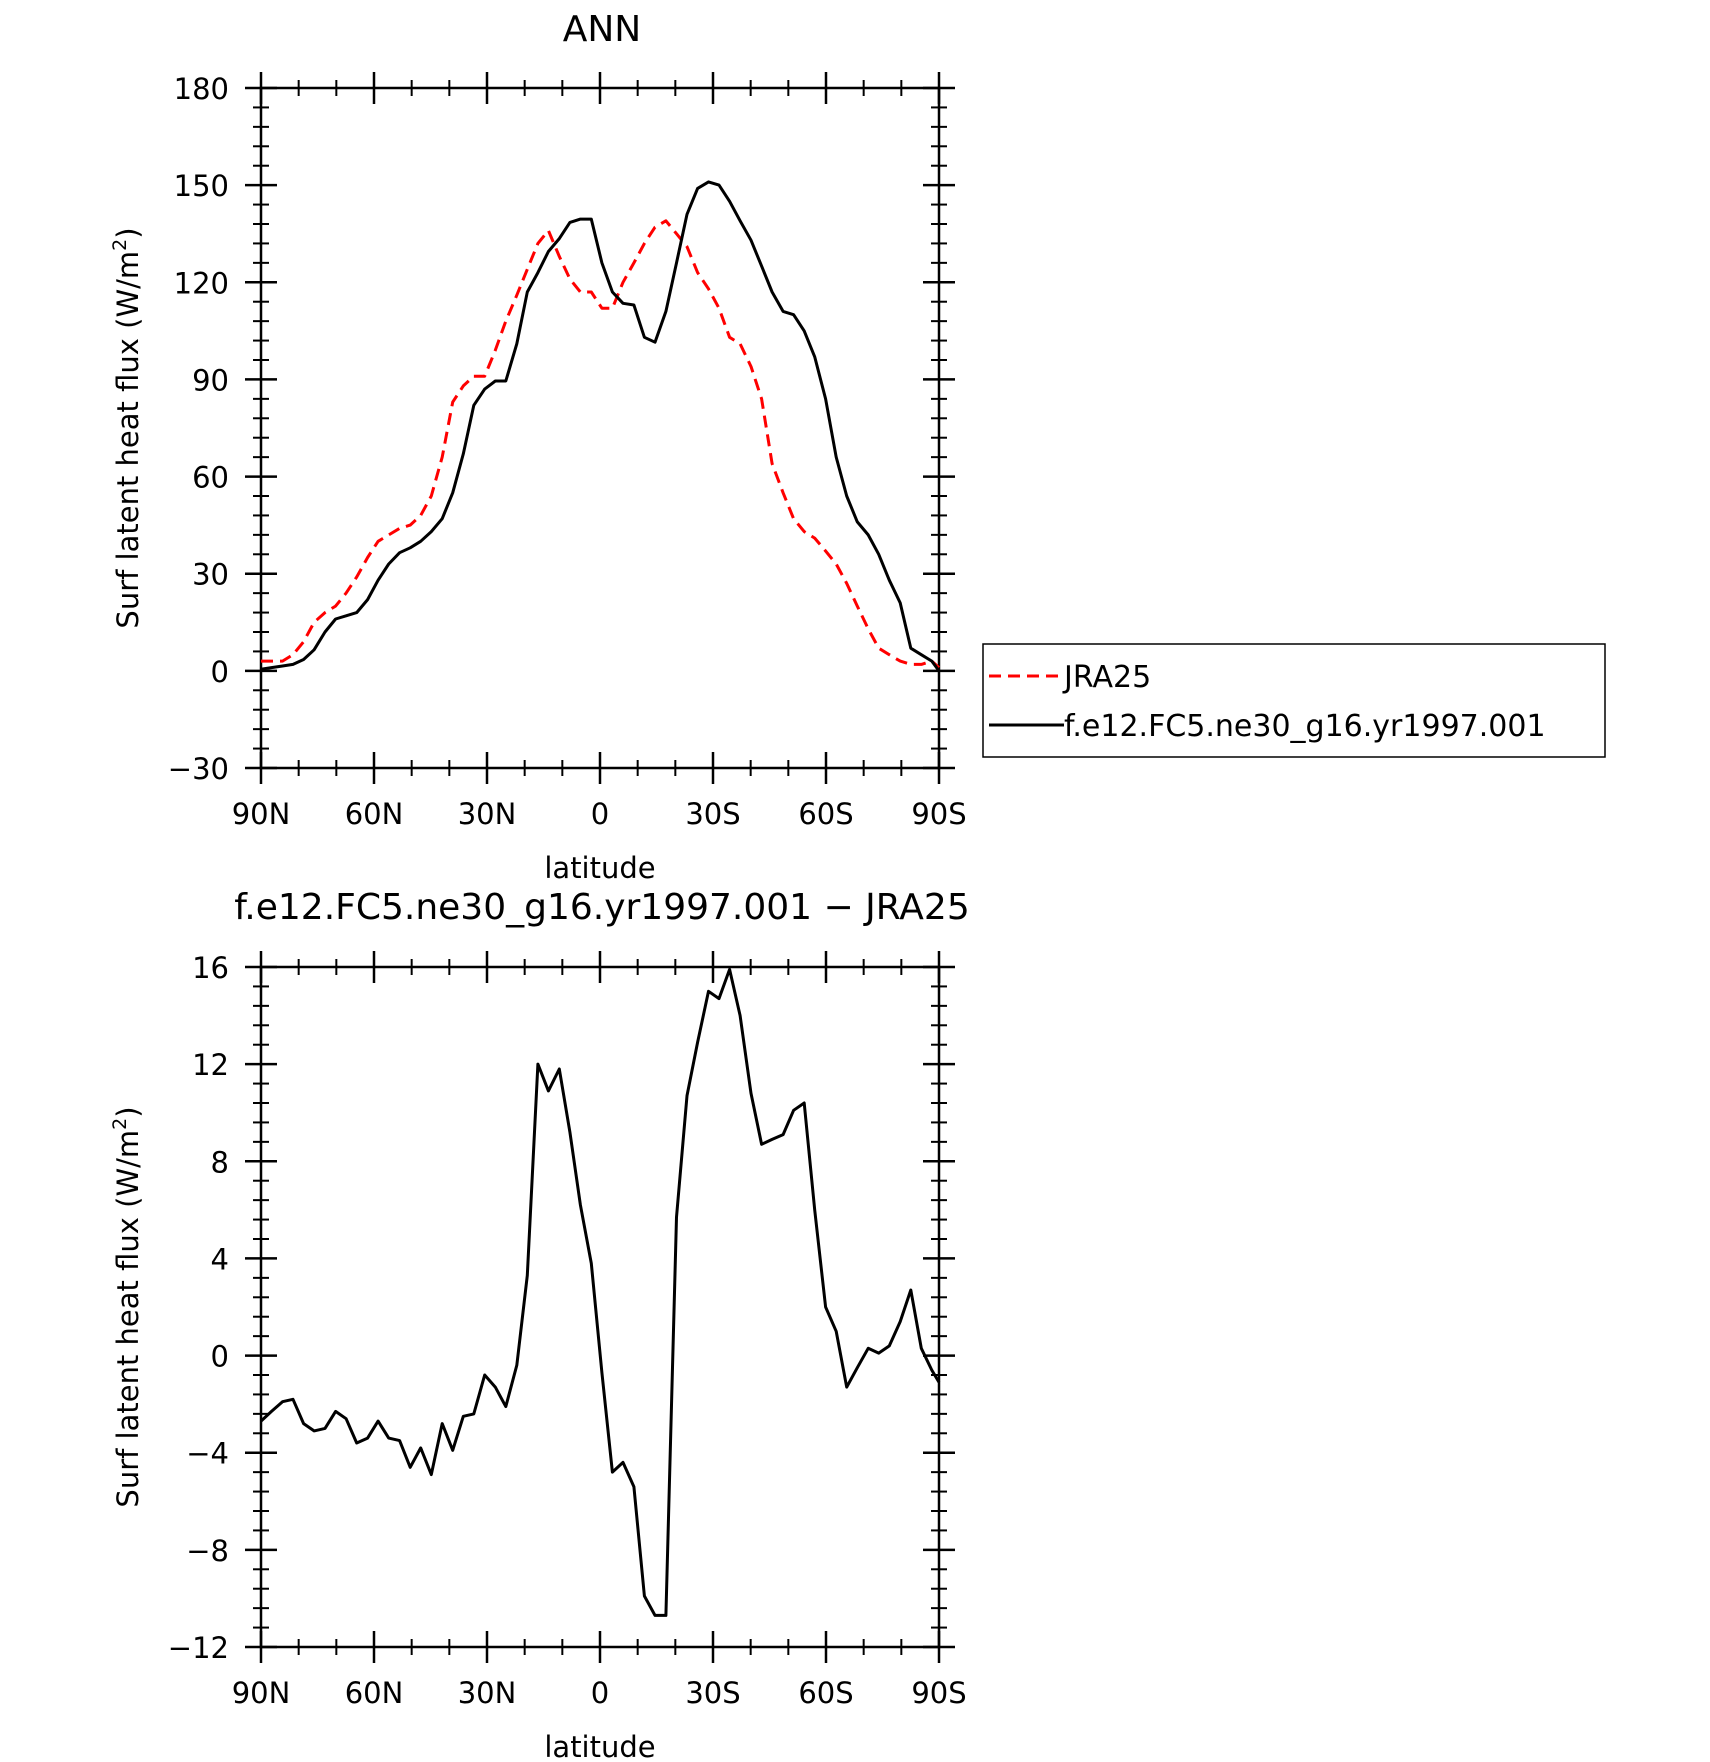 The width and height of the screenshot is (1710, 1762). I want to click on y-tick-label: 90, so click(210, 380).